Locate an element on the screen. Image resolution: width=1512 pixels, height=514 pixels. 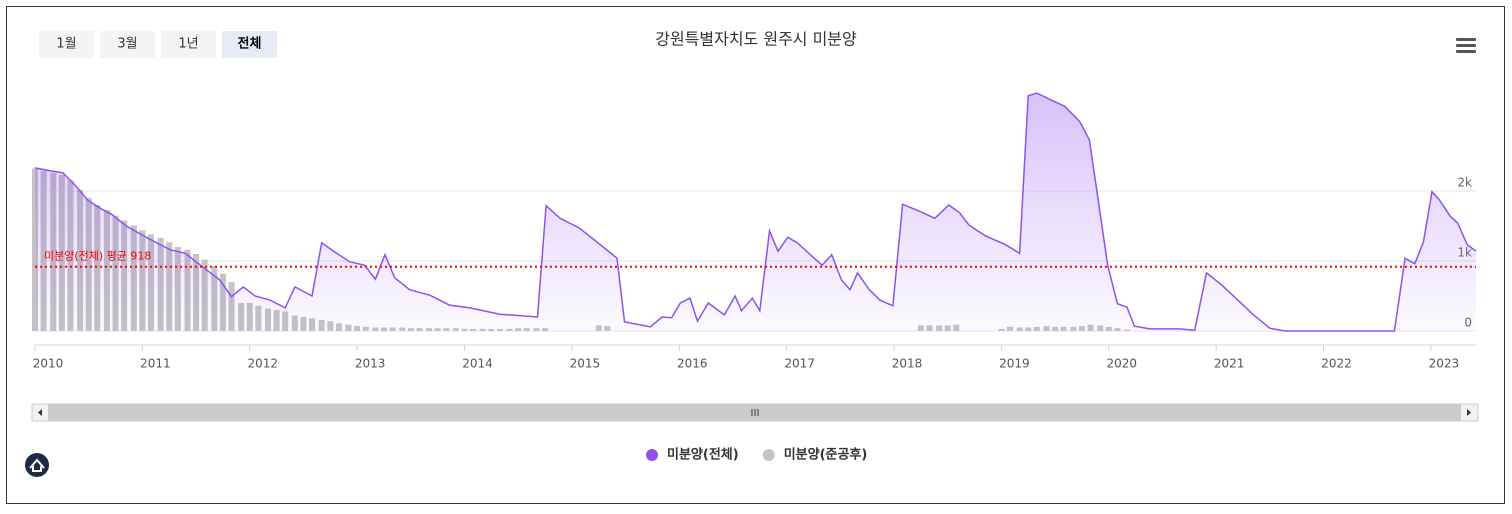
x-tick-label: 2014 is located at coordinates (477, 364).